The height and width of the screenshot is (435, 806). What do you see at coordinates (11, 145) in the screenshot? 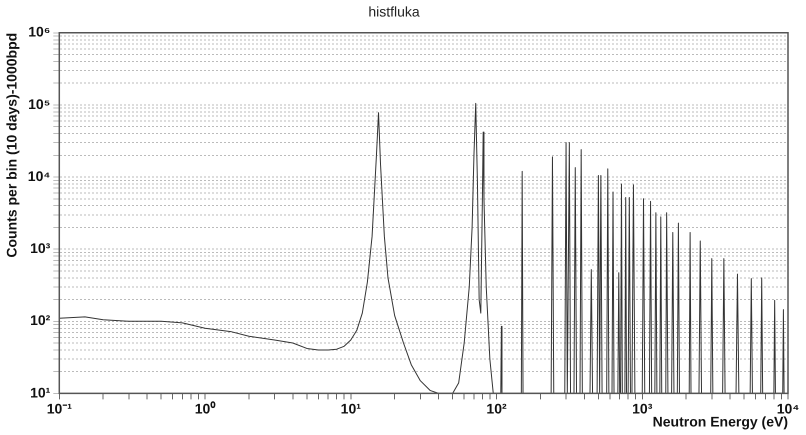
I see `y-axis-title: Counts per bin (10 days)-1000bpd` at bounding box center [11, 145].